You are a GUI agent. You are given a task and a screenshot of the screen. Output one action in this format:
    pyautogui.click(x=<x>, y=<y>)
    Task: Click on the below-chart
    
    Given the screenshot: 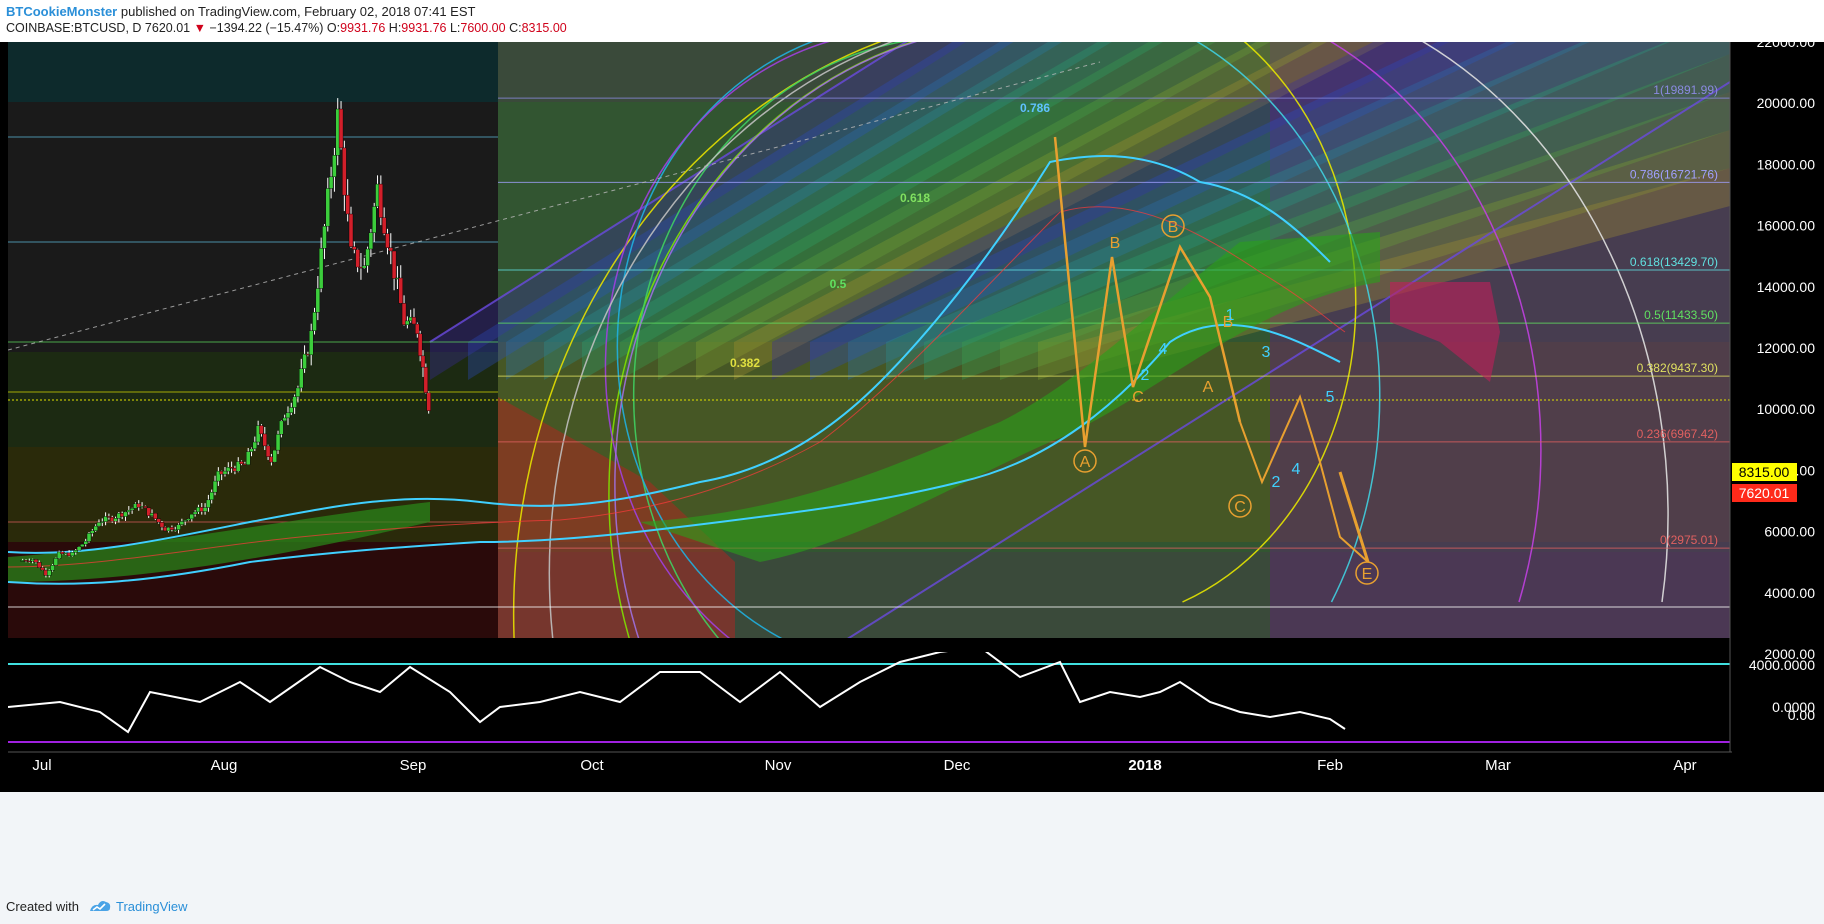 What is the action you would take?
    pyautogui.click(x=912, y=840)
    